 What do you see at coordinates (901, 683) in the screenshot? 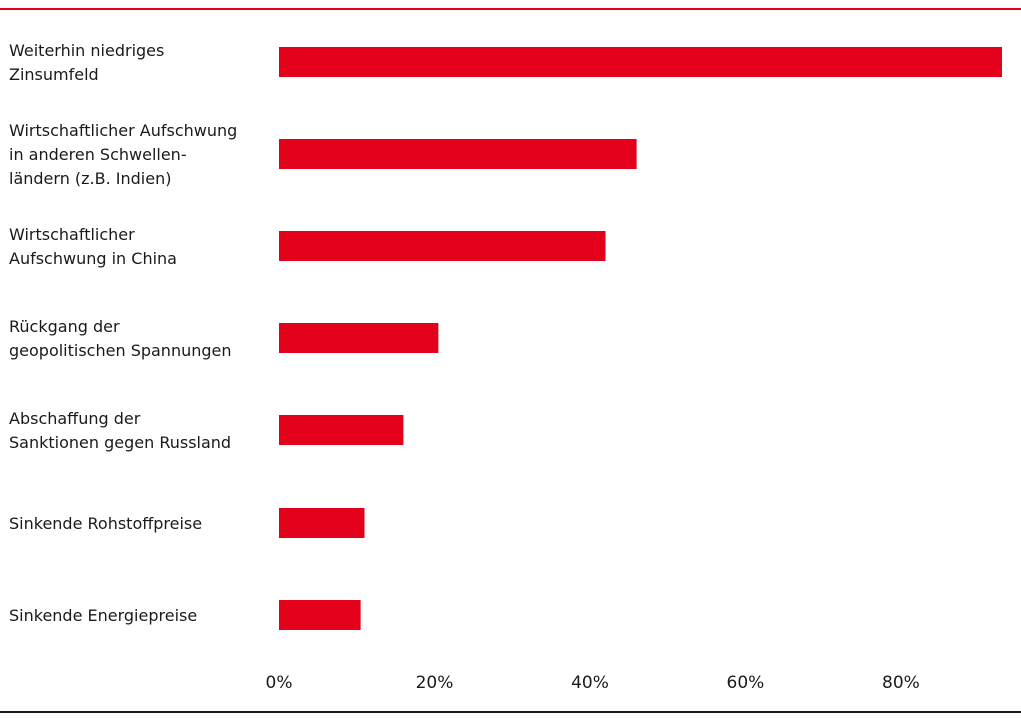
I see `x-tick-label: 80%` at bounding box center [901, 683].